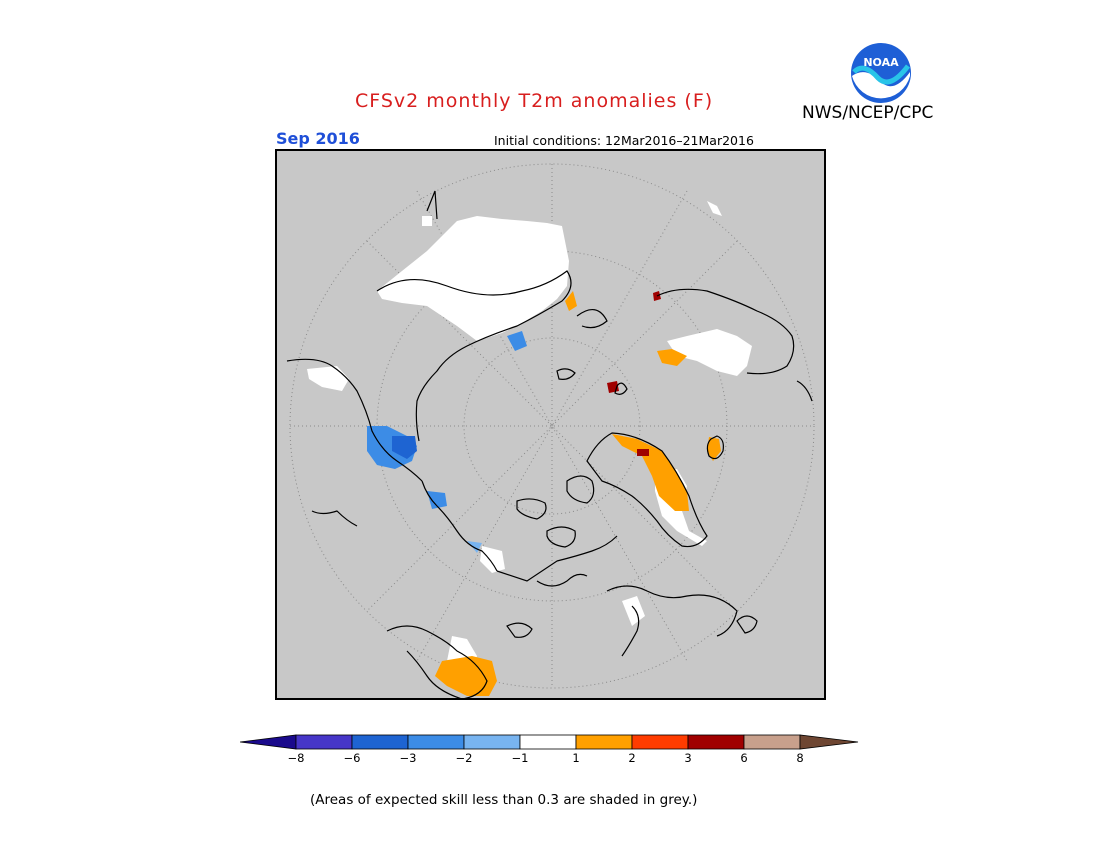 This screenshot has width=1100, height=850. Describe the element at coordinates (268, 742) in the screenshot. I see `legend-arrow-low` at that location.